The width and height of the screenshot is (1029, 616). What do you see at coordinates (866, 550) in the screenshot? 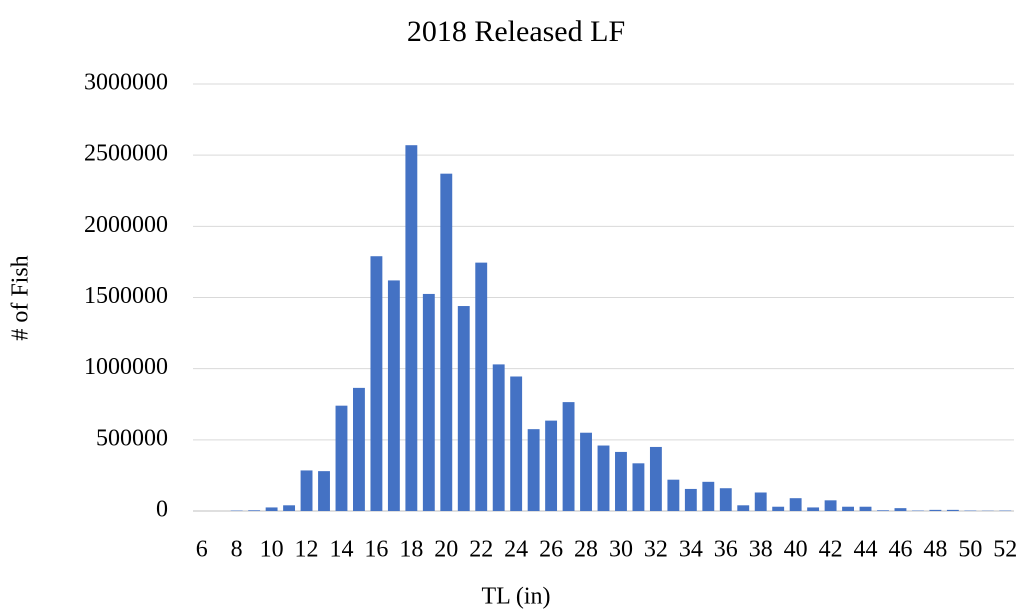
I see `x-tick-label: 44` at bounding box center [866, 550].